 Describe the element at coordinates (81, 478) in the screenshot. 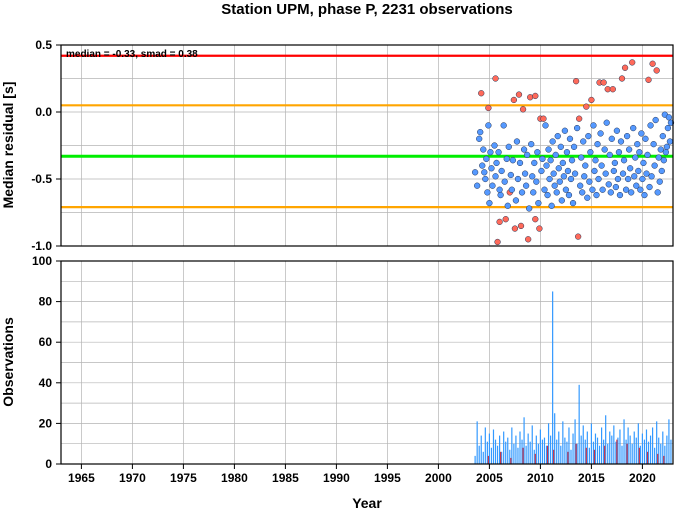

I see `x-tick-label: 1965` at that location.